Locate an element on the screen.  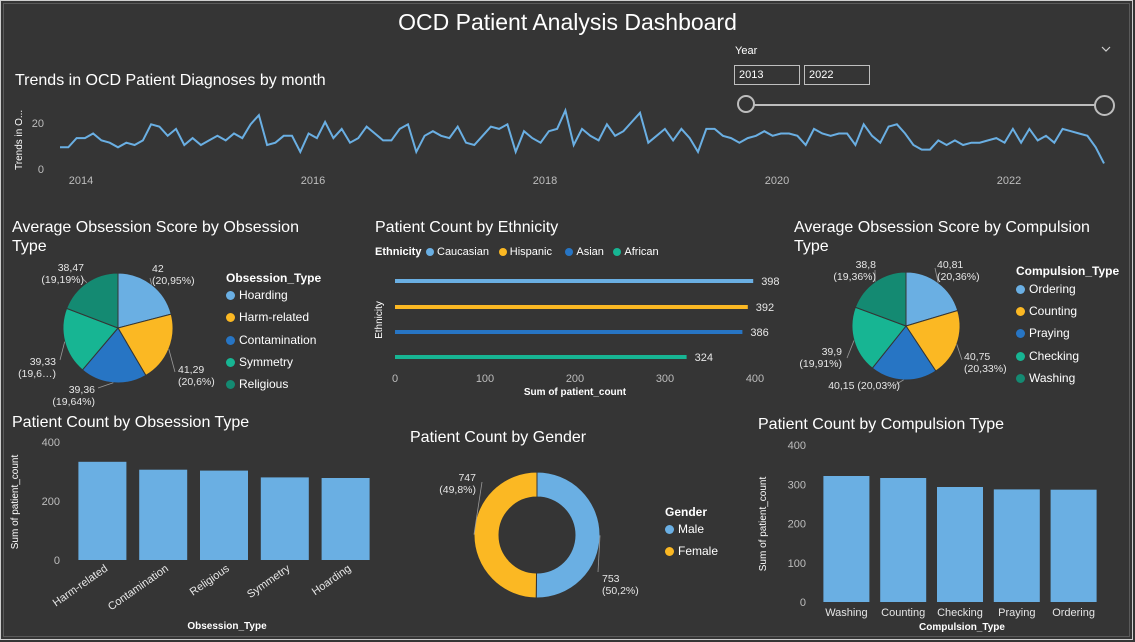
ethnicity-bar-label: 324 is located at coordinates (704, 358).